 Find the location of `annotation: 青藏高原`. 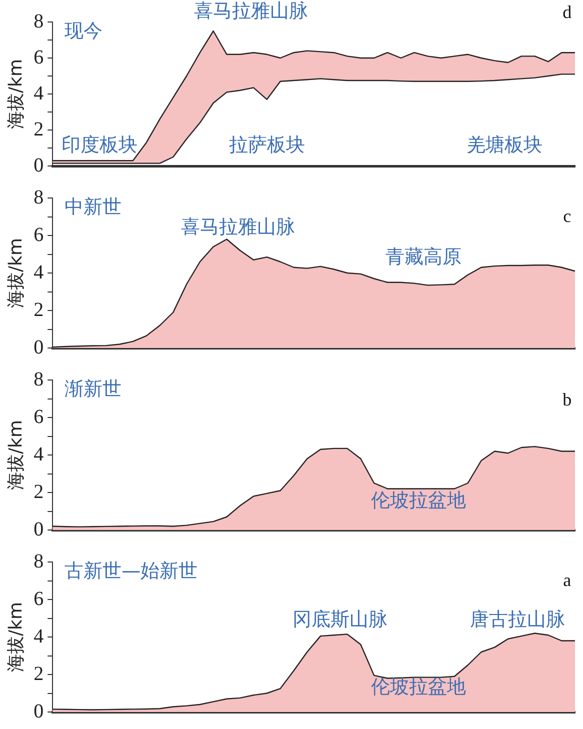

annotation: 青藏高原 is located at coordinates (424, 257).